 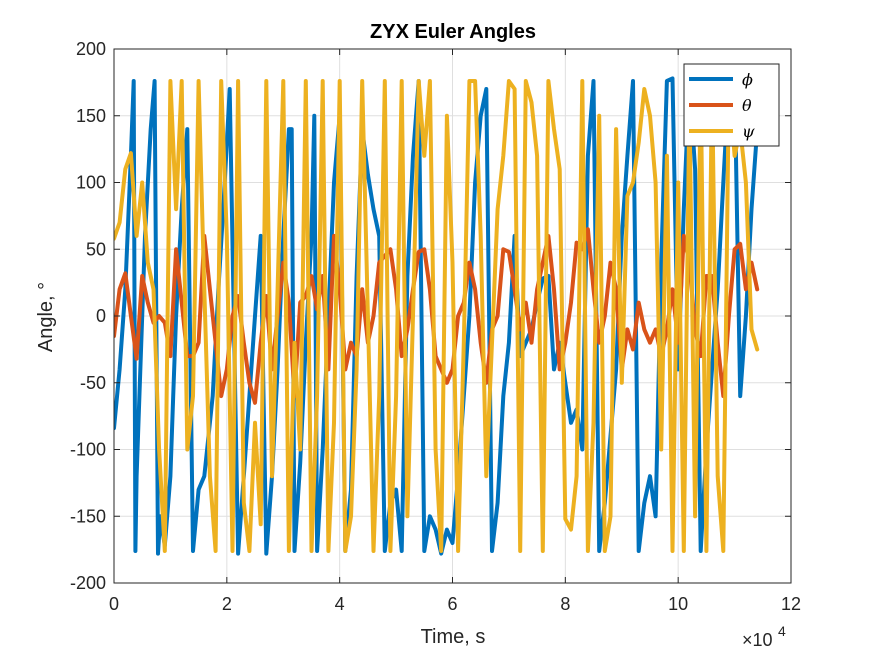 I want to click on y-axis-label: Angle, °, so click(x=46, y=317).